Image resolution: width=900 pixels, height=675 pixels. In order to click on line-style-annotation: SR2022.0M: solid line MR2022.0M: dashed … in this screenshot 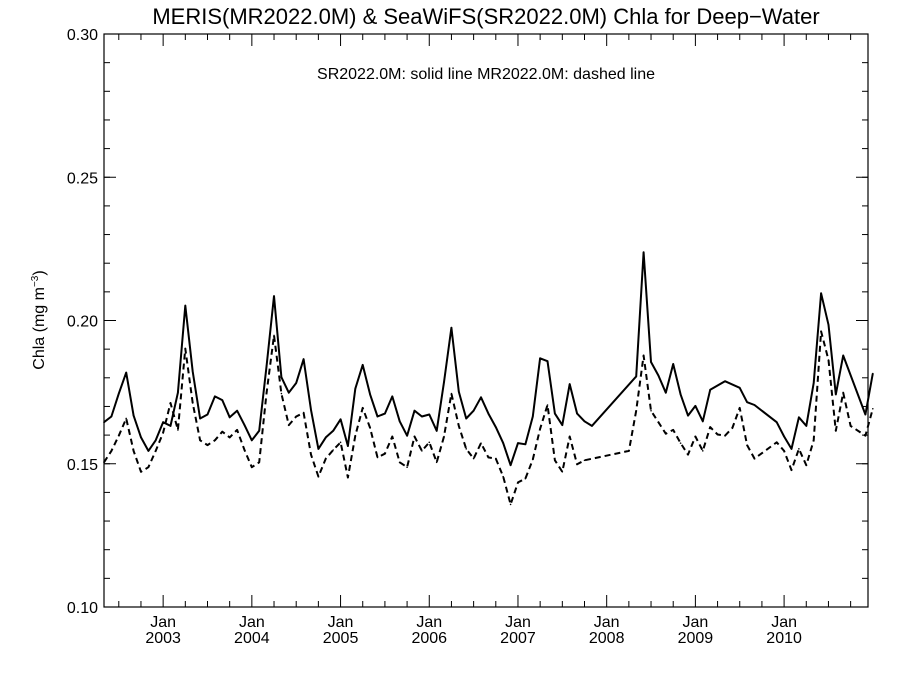, I will do `click(486, 74)`.